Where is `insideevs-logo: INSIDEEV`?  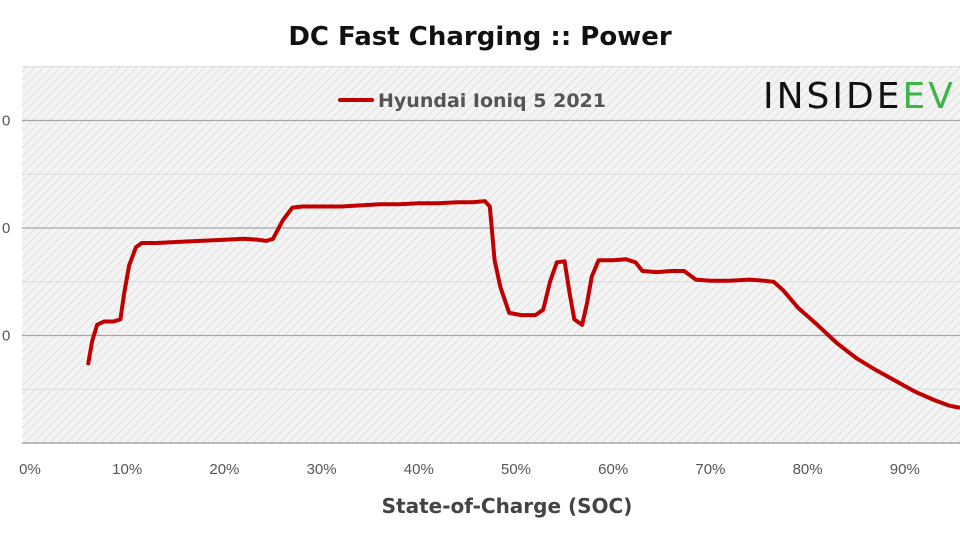 insideevs-logo: INSIDEEV is located at coordinates (859, 96).